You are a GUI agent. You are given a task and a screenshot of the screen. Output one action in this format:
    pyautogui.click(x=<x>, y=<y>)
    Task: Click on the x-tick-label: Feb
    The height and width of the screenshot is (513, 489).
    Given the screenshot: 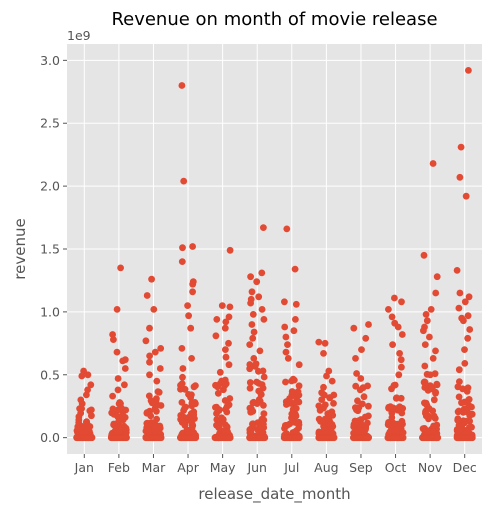 What is the action you would take?
    pyautogui.click(x=119, y=467)
    